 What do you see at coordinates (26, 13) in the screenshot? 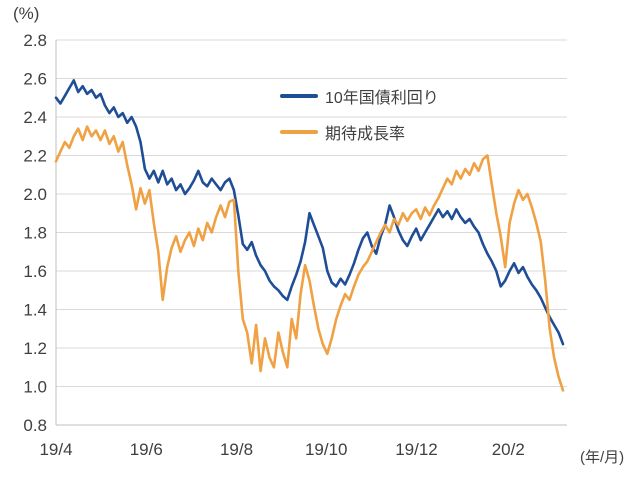
I see `y-axis-title: (%)` at bounding box center [26, 13].